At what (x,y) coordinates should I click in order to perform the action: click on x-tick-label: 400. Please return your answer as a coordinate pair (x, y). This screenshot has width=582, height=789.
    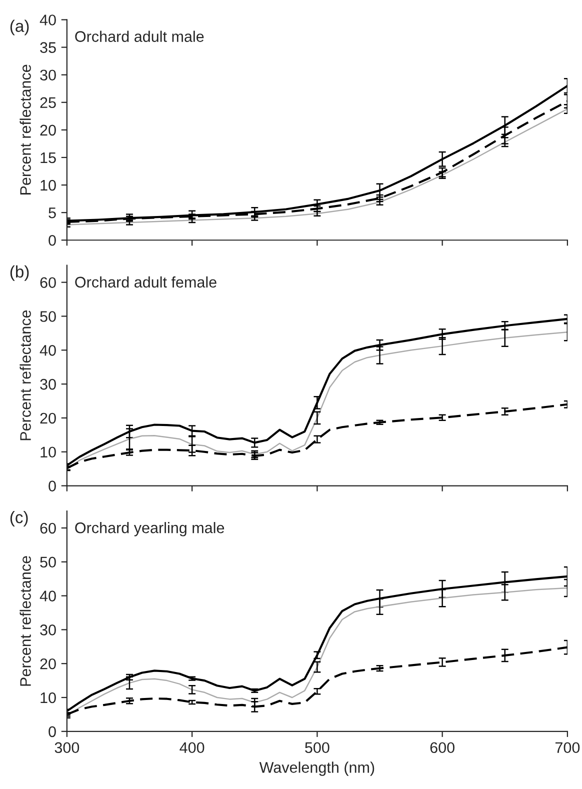
    Looking at the image, I should click on (192, 748).